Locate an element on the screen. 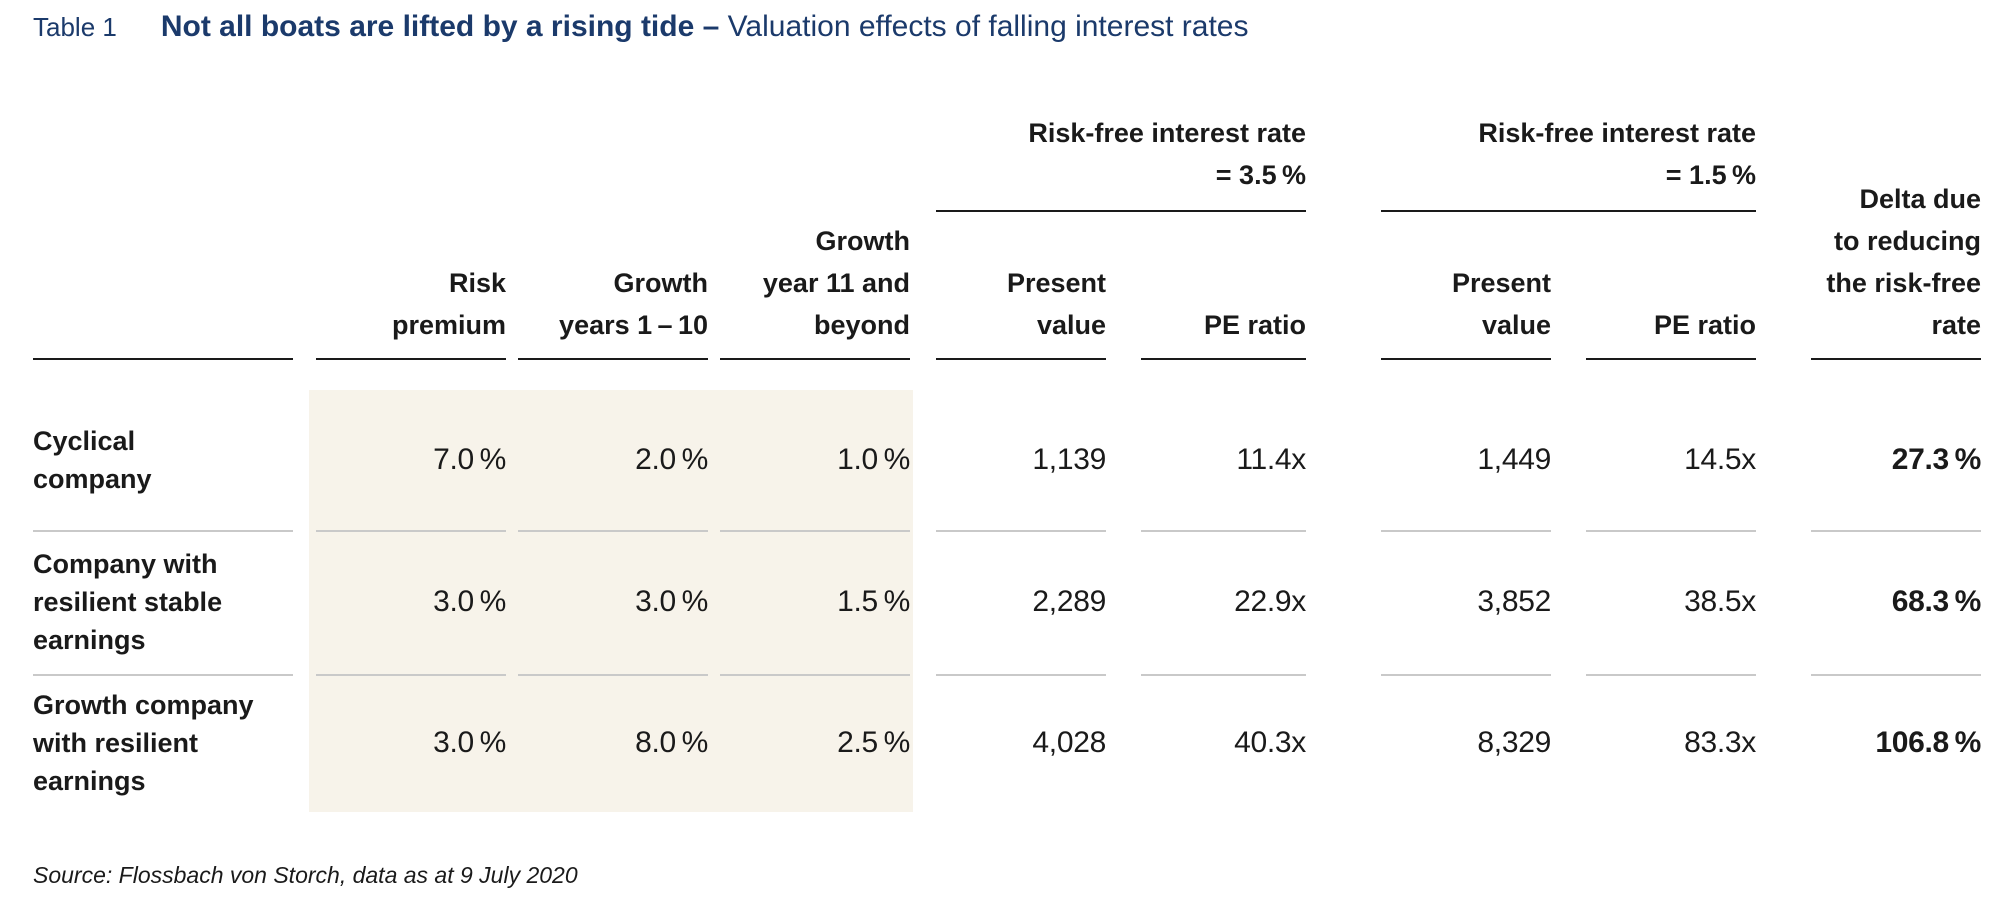 This screenshot has height=916, width=2000. cell-present-value-1-5: 1,449 is located at coordinates (1514, 459).